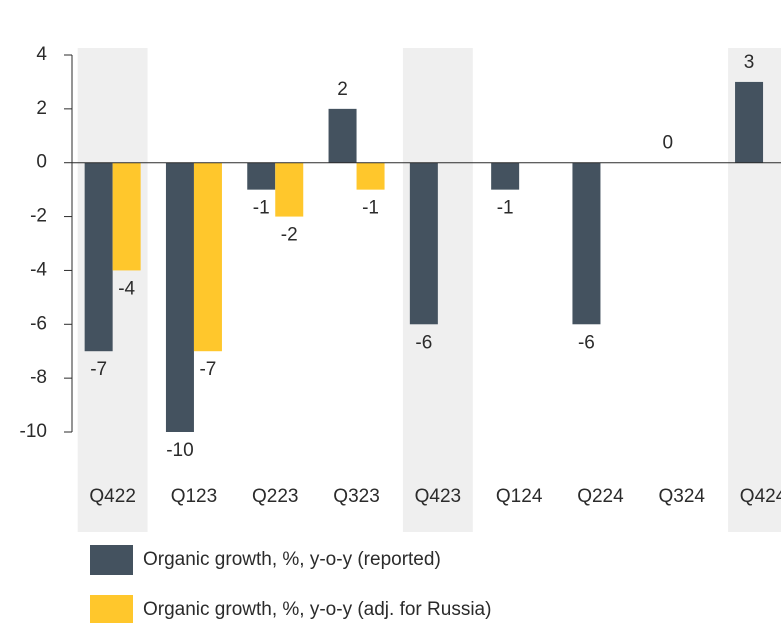 This screenshot has height=623, width=781. What do you see at coordinates (41, 162) in the screenshot?
I see `y-tick-label: 0` at bounding box center [41, 162].